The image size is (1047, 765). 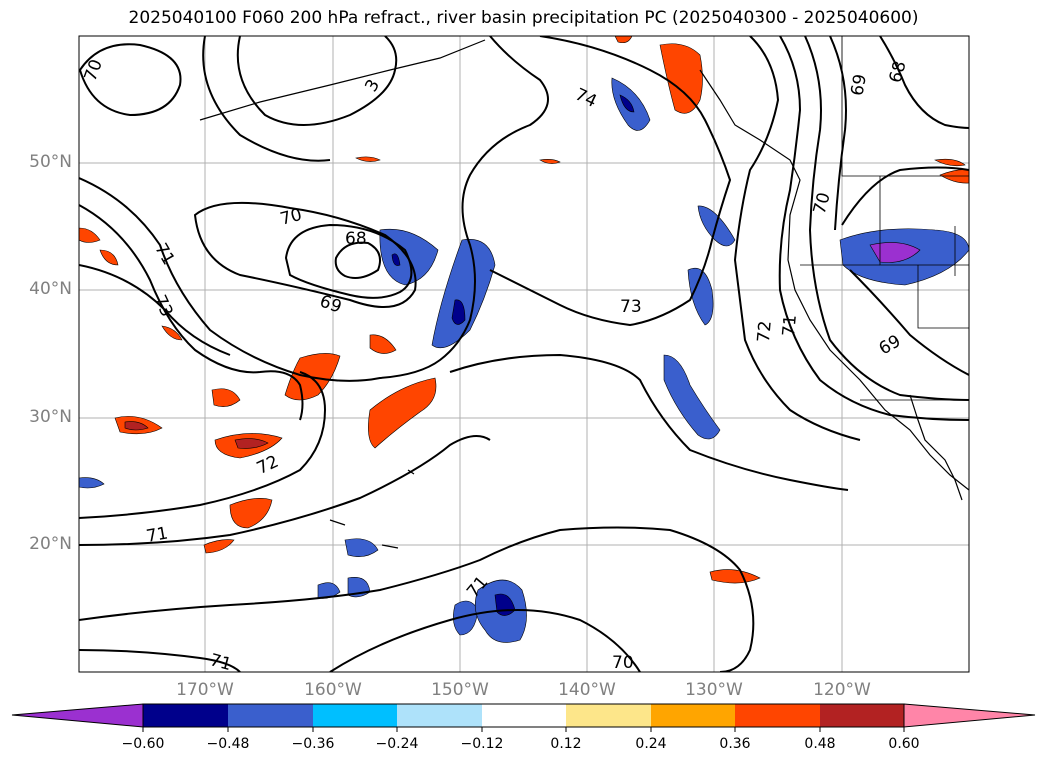 I want to click on colorbar-tick-label: 0.24, so click(x=651, y=744).